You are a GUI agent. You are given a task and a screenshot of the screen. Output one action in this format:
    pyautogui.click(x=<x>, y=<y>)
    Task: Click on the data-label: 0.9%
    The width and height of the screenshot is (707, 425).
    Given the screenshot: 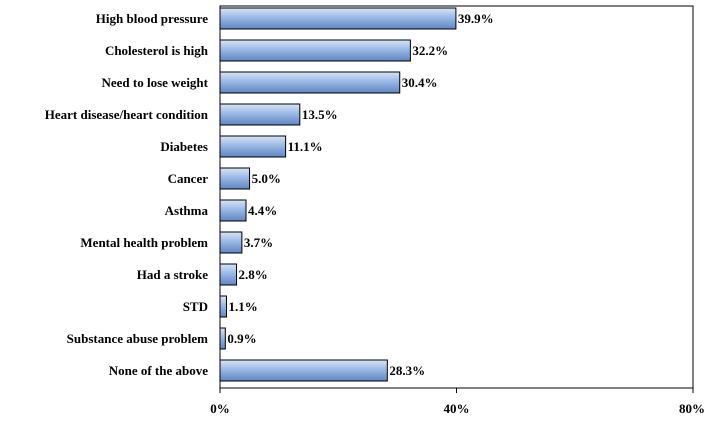 What is the action you would take?
    pyautogui.click(x=241, y=338)
    